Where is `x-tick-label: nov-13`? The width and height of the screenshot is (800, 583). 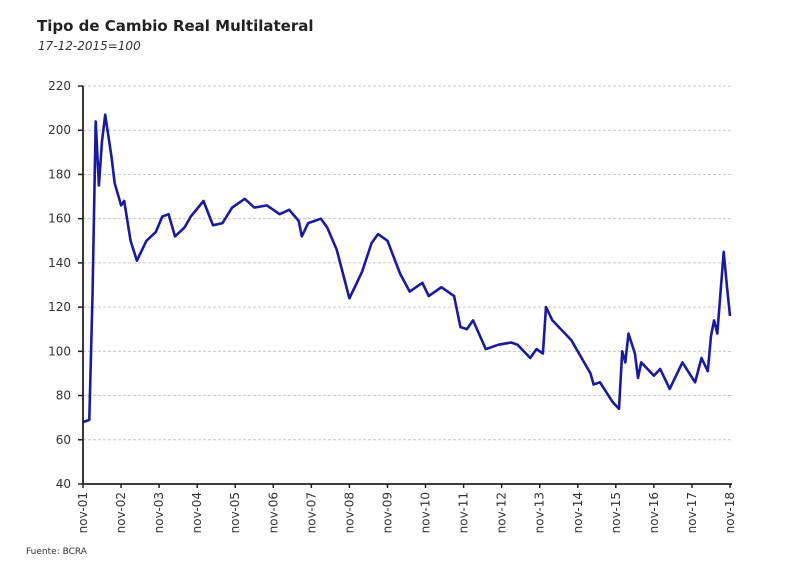 x-tick-label: nov-13 is located at coordinates (540, 512).